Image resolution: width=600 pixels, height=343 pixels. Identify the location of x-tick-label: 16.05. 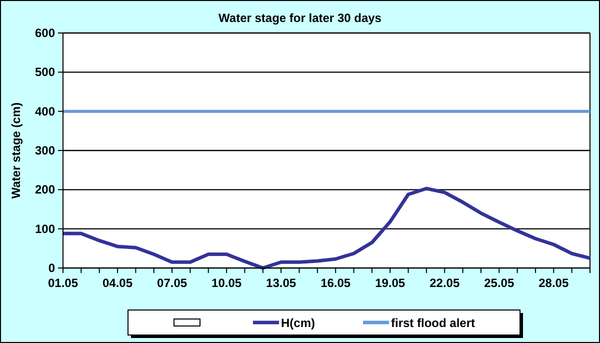
(335, 283).